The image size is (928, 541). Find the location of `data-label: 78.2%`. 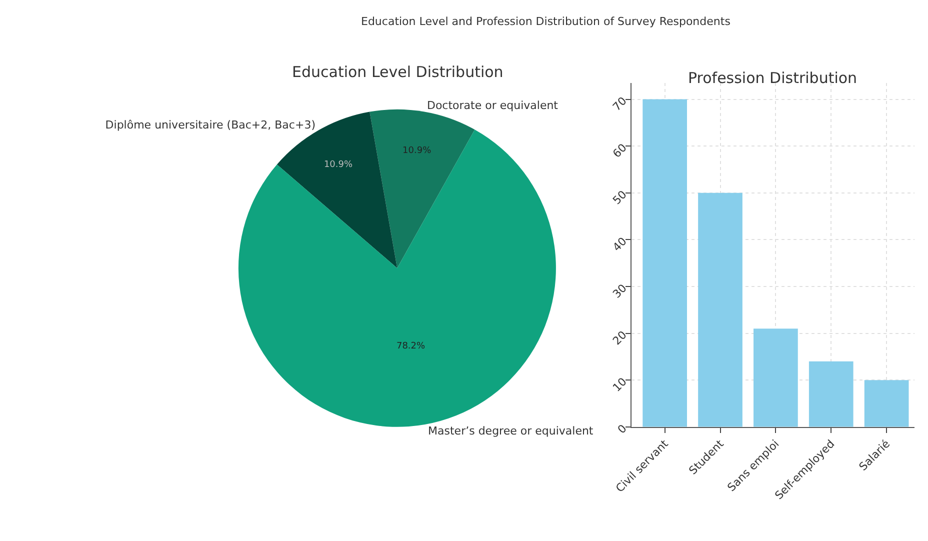

data-label: 78.2% is located at coordinates (411, 346).